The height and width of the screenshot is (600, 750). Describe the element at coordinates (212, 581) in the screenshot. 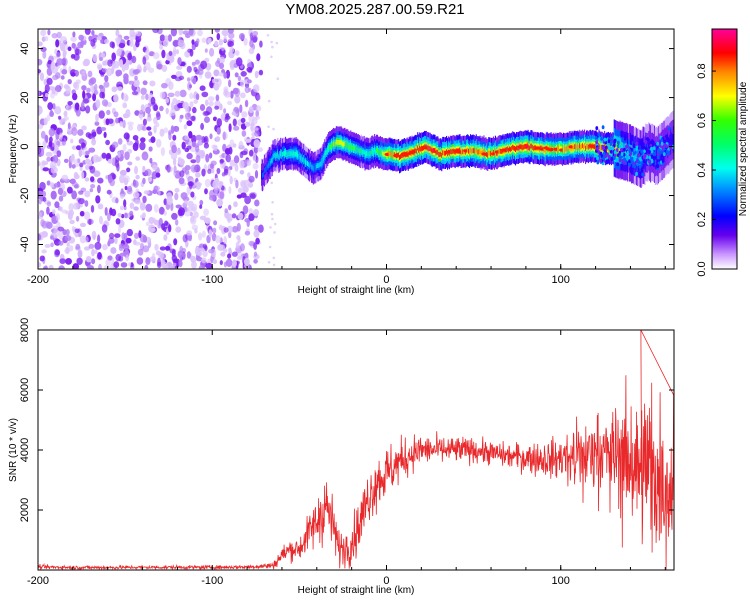

I see `x-tick-label: -100` at that location.